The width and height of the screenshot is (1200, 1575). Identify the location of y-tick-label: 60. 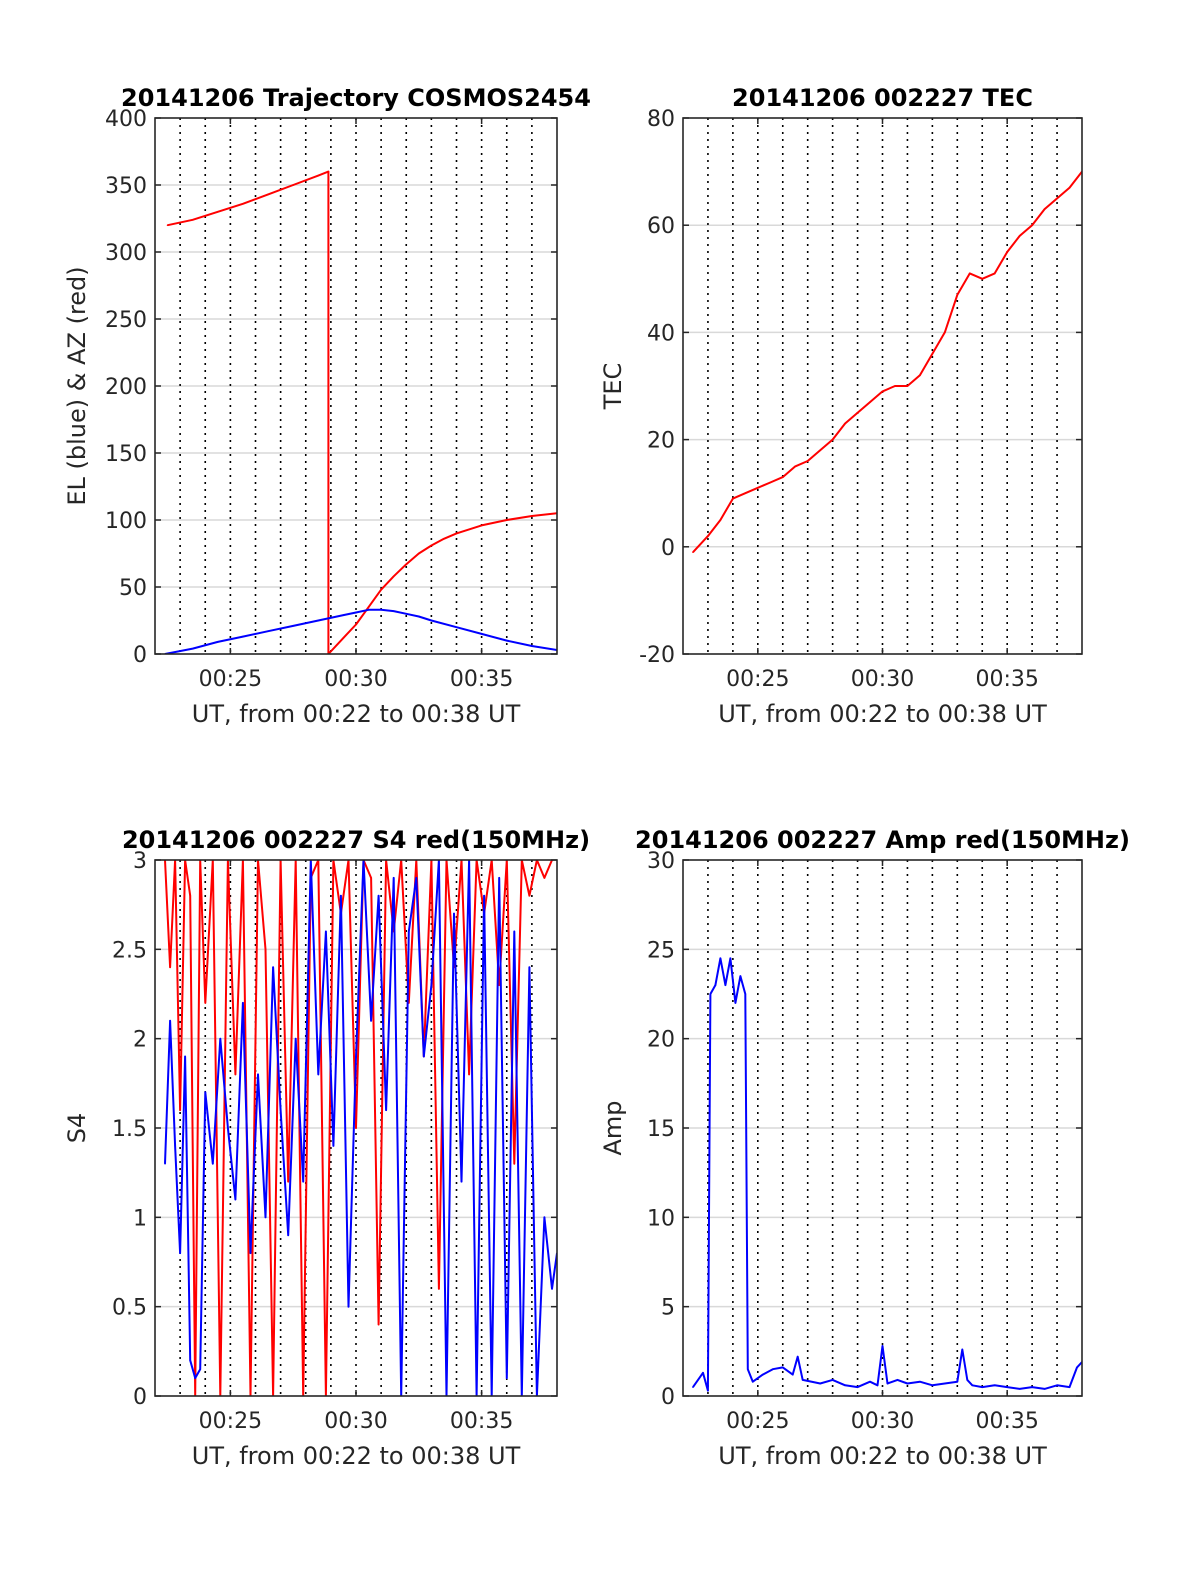
(661, 226).